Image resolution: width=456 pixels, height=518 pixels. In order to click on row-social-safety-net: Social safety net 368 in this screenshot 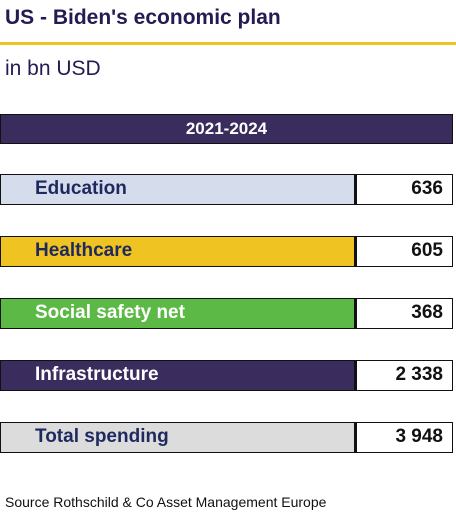, I will do `click(228, 313)`.